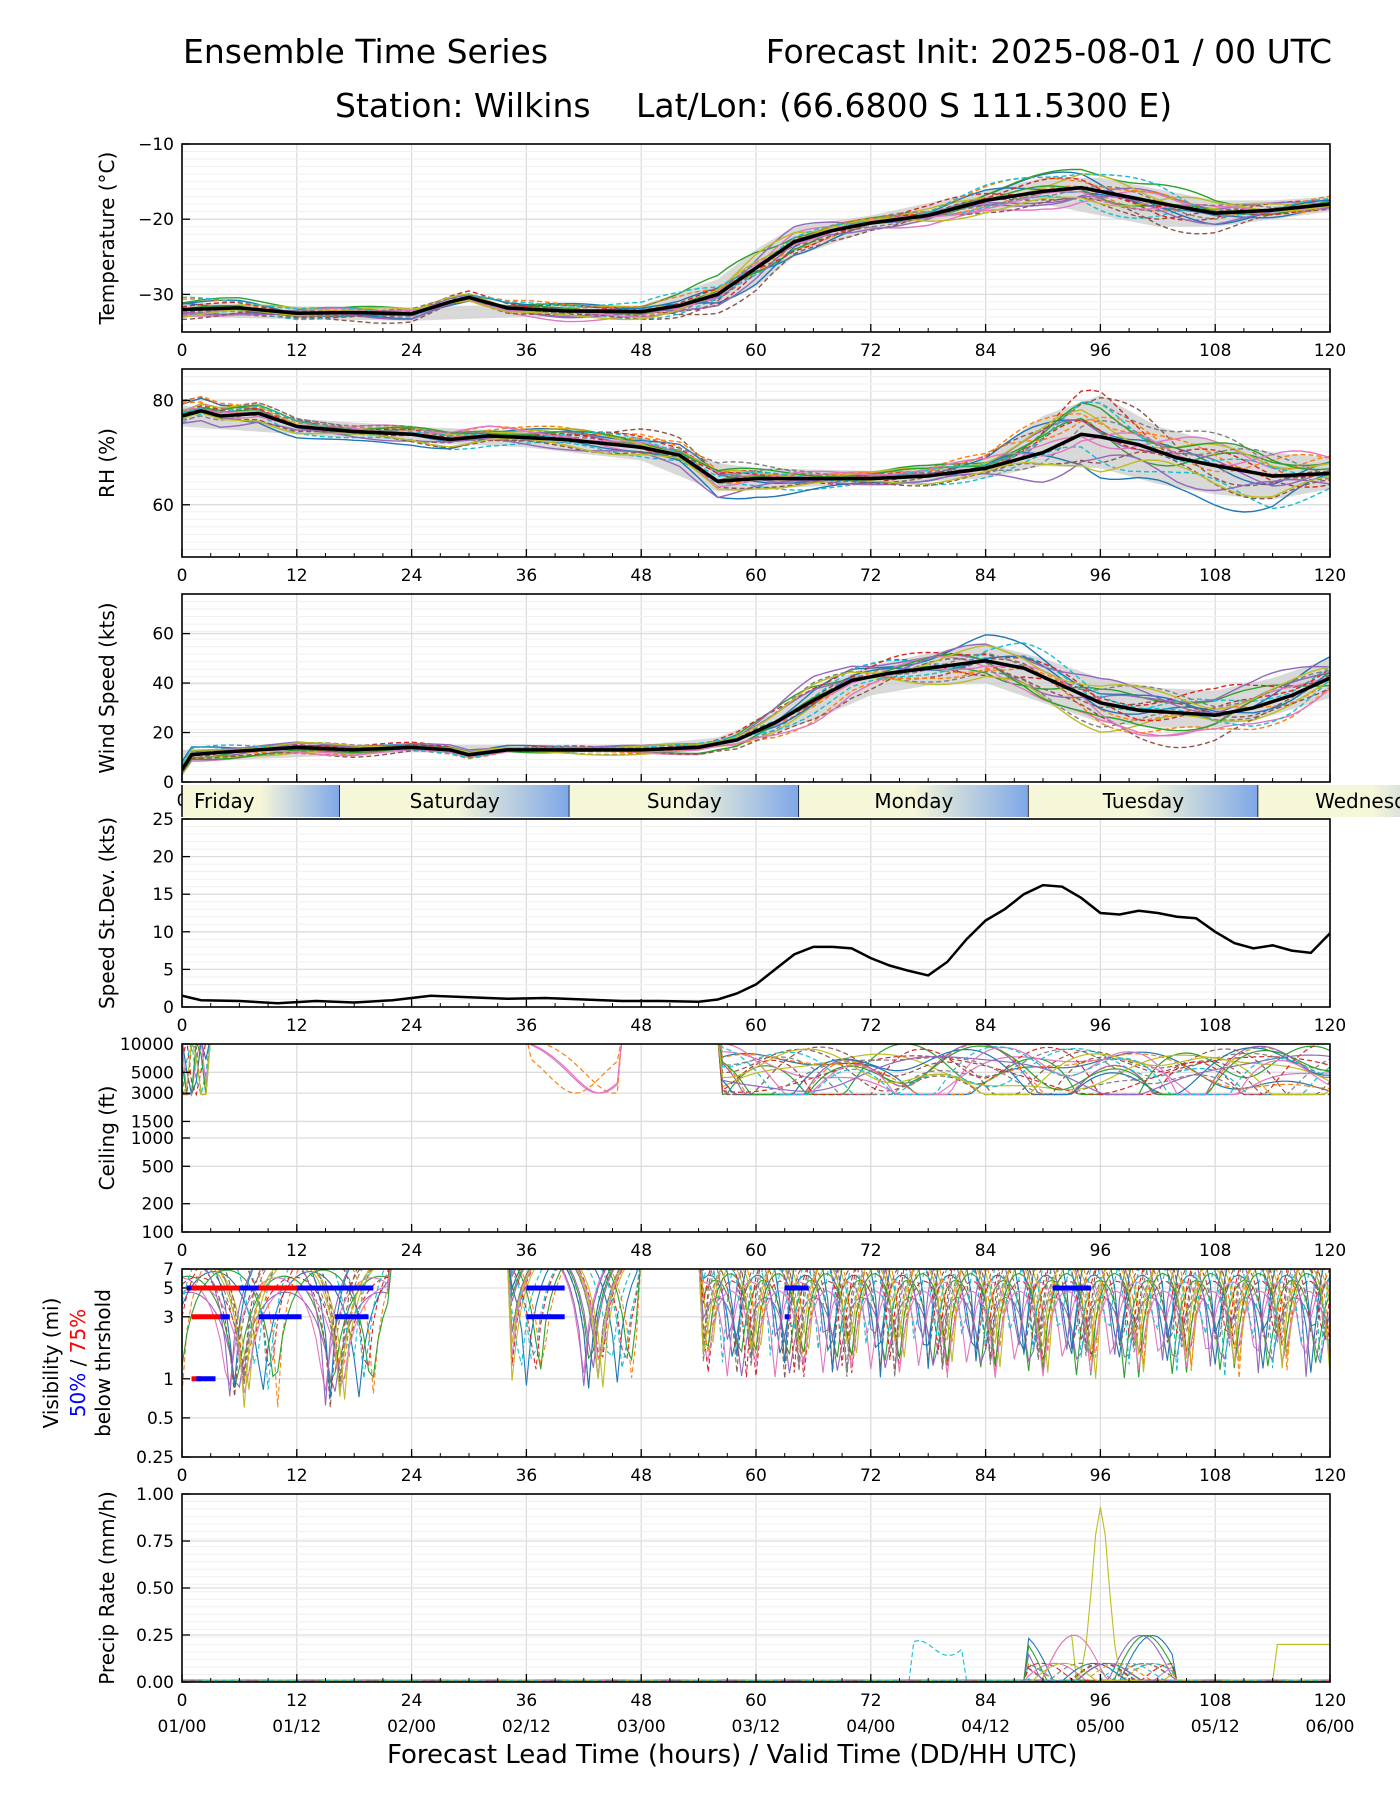  What do you see at coordinates (1215, 351) in the screenshot?
I see `temperature-xtick-label: 108` at bounding box center [1215, 351].